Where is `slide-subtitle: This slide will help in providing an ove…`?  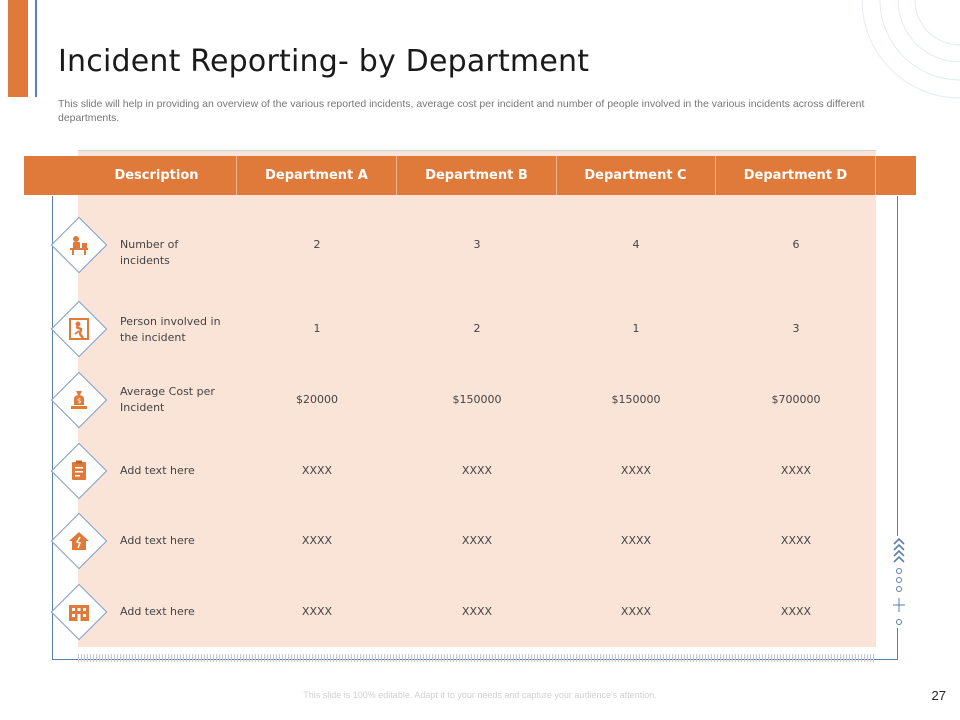 slide-subtitle: This slide will help in providing an ove… is located at coordinates (461, 111).